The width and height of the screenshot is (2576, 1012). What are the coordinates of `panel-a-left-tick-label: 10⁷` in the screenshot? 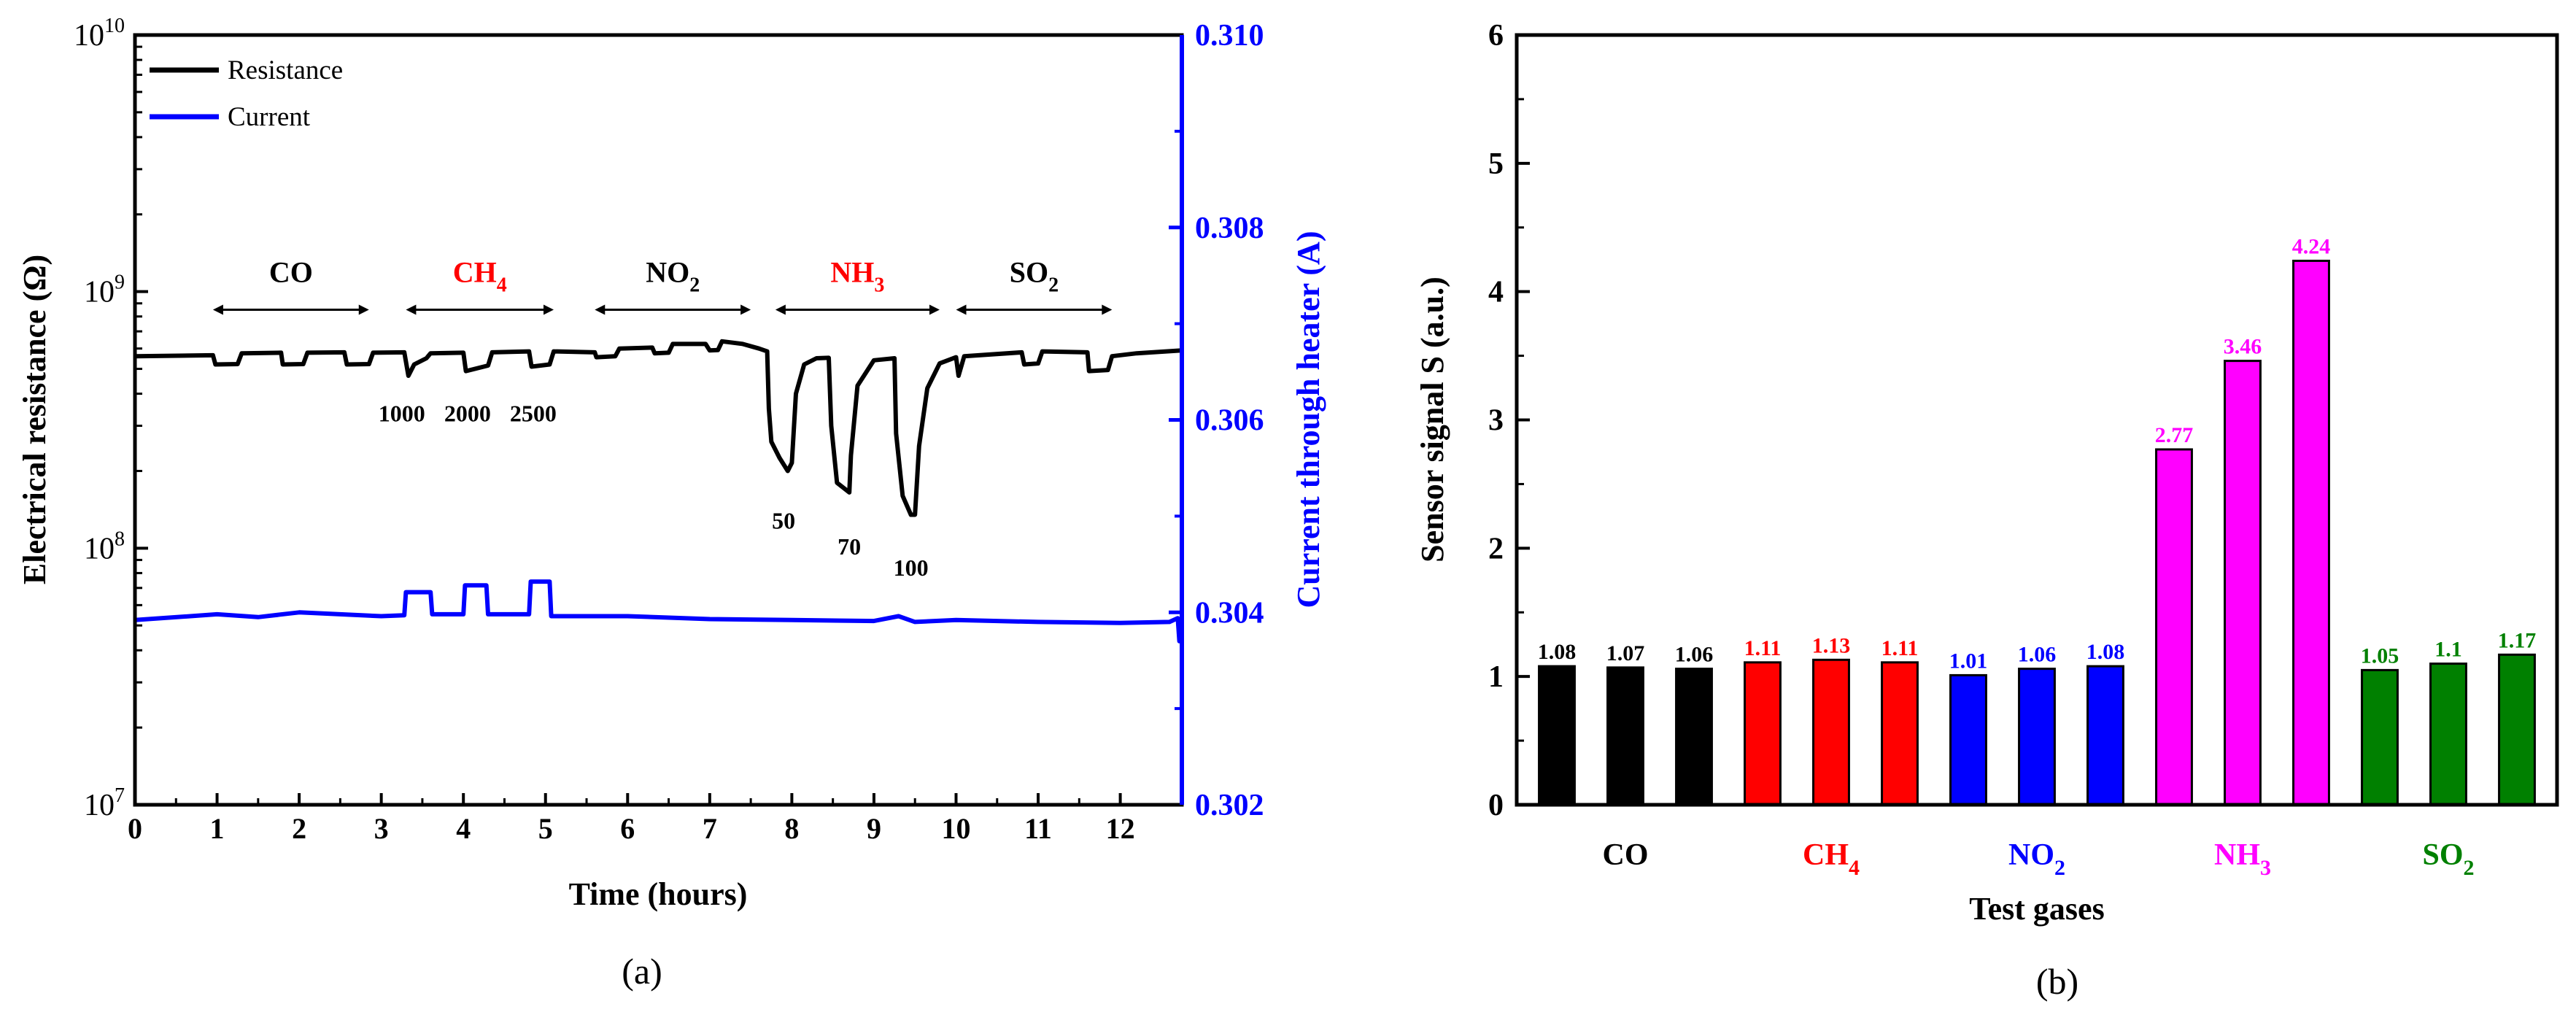 It's located at (104, 803).